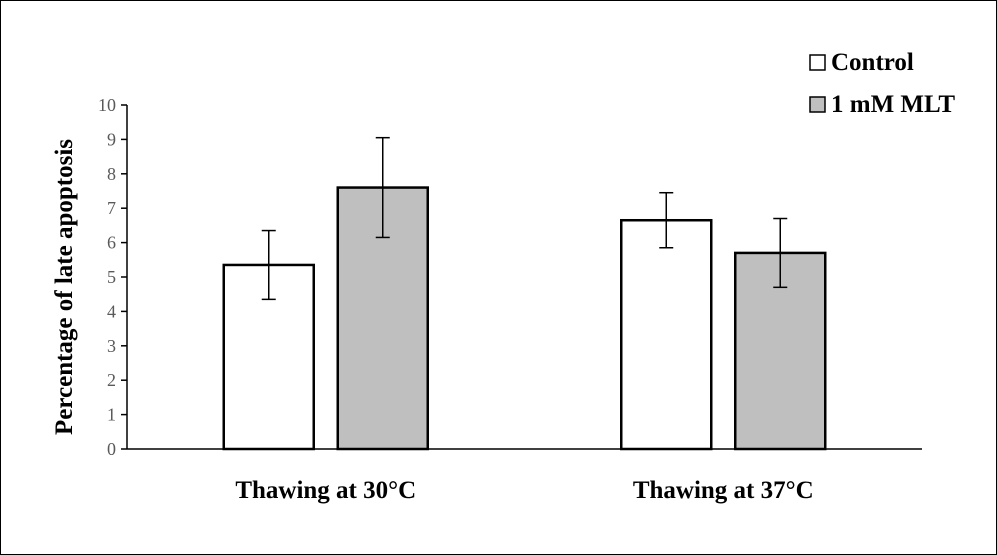 This screenshot has width=997, height=555. I want to click on y-tick-label: 0, so click(111, 449).